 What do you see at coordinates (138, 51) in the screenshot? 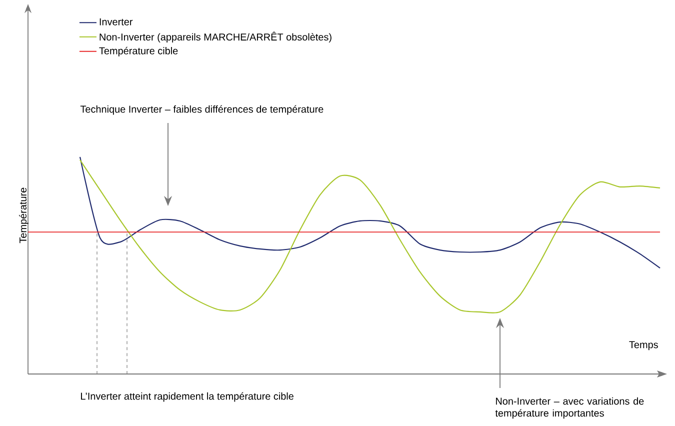
I see `legend-label: Température cible` at bounding box center [138, 51].